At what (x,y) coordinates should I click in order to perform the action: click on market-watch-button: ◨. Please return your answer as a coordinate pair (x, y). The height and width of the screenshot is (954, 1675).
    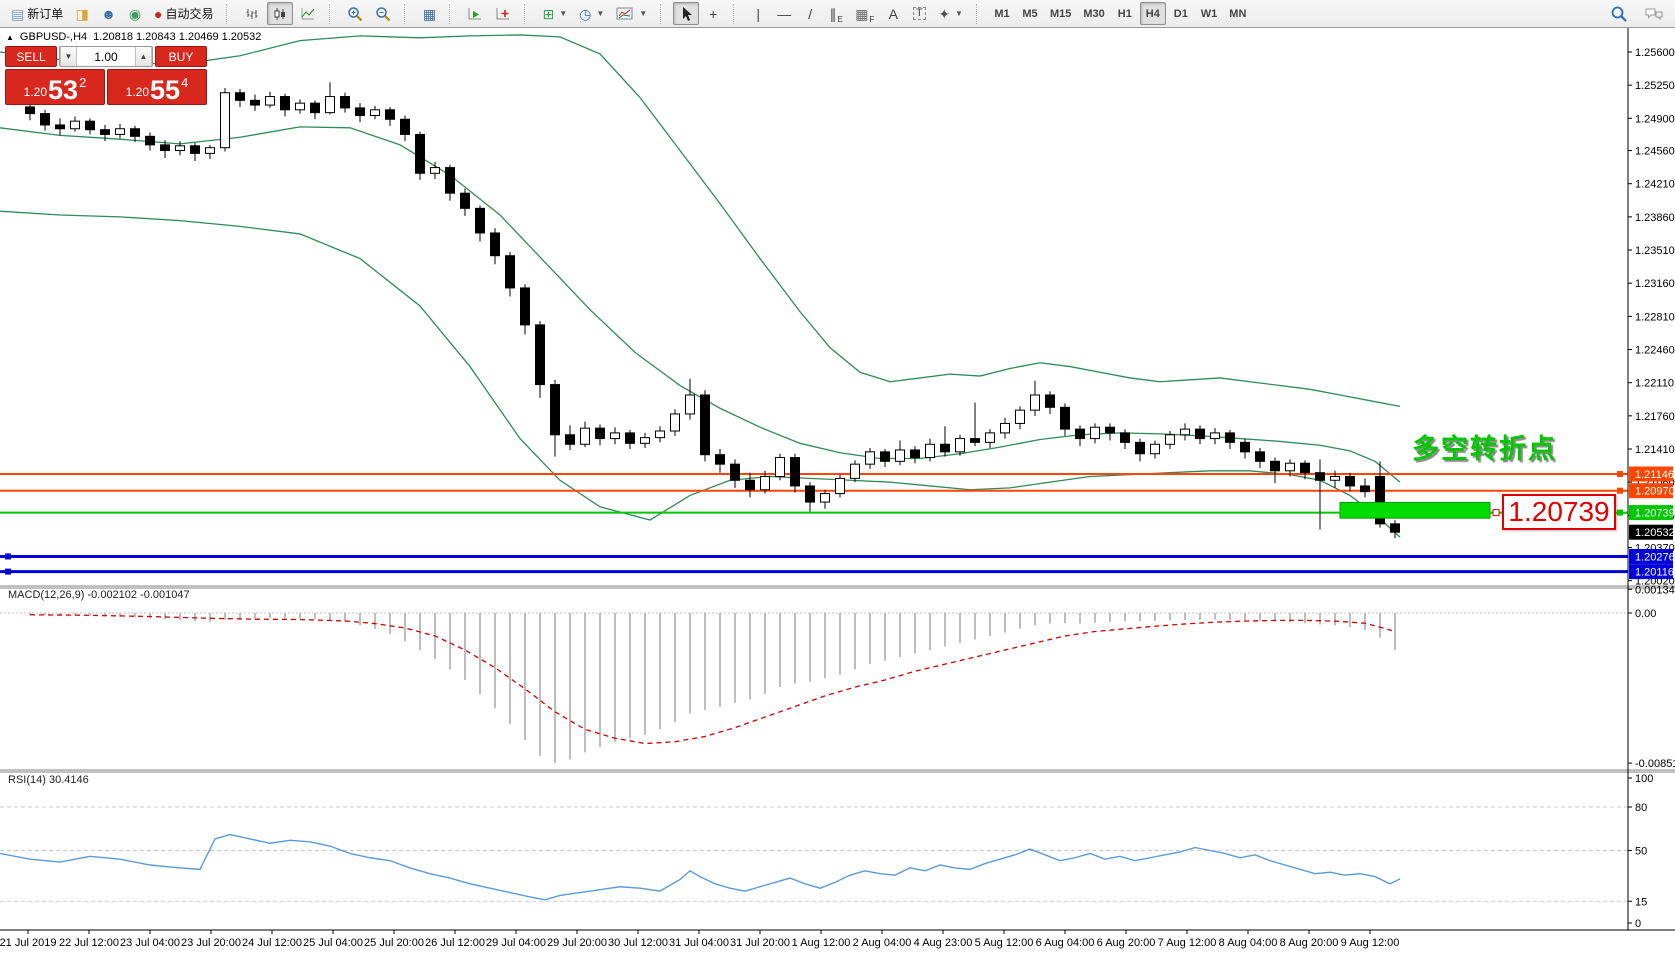
    Looking at the image, I should click on (82, 13).